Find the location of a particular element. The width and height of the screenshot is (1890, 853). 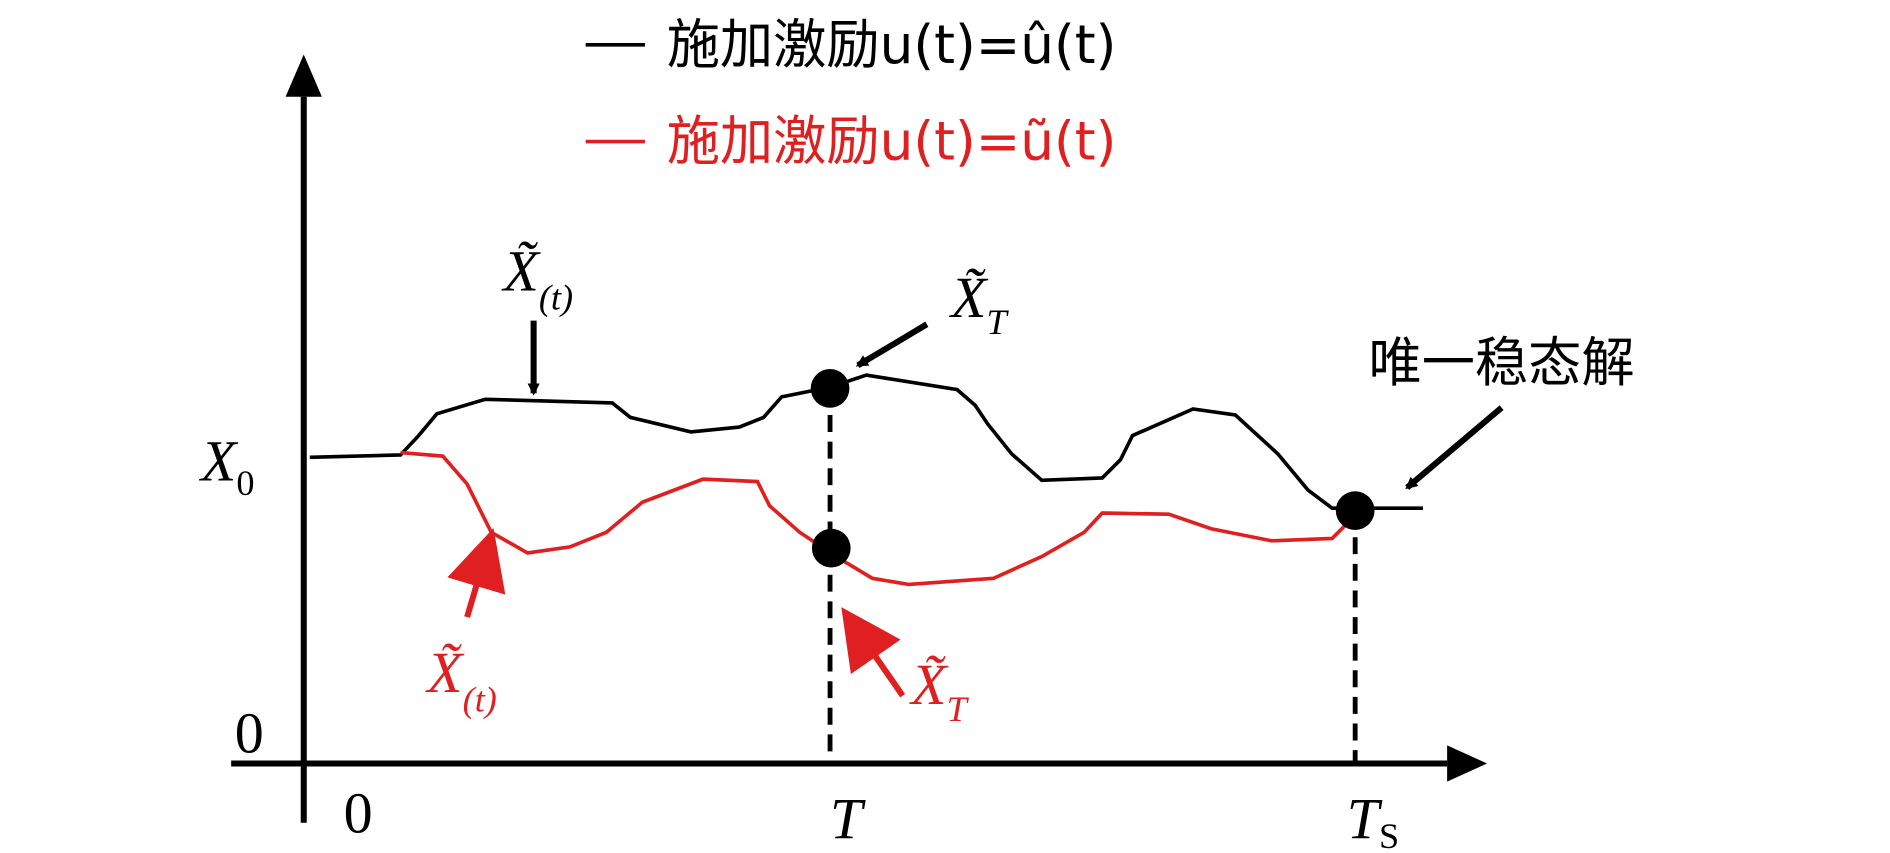

x-mark: T is located at coordinates (848, 818).